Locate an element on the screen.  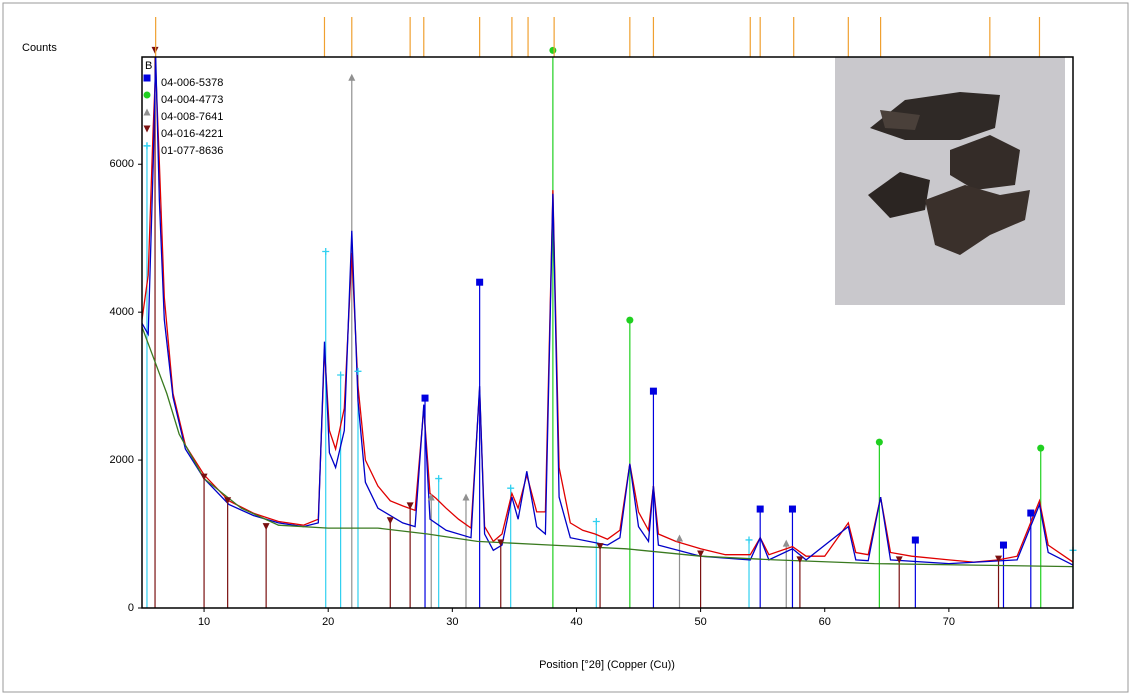
x-tick-label: 60 is located at coordinates (825, 622).